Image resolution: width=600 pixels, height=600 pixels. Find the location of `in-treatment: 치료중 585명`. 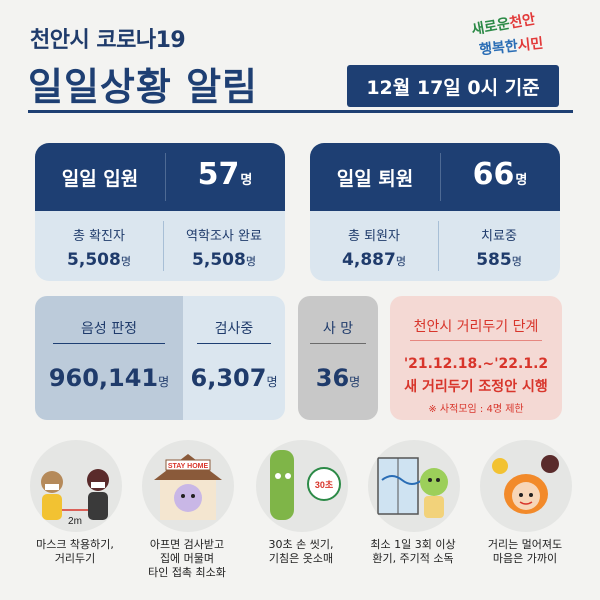

in-treatment: 치료중 585명 is located at coordinates (499, 246).